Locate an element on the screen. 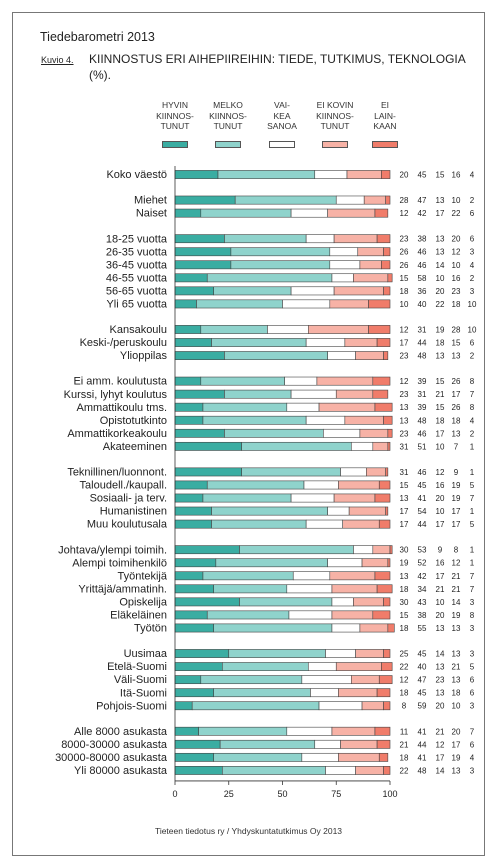 The width and height of the screenshot is (497, 864). category-label: Ei amm. koulutusta is located at coordinates (120, 382).